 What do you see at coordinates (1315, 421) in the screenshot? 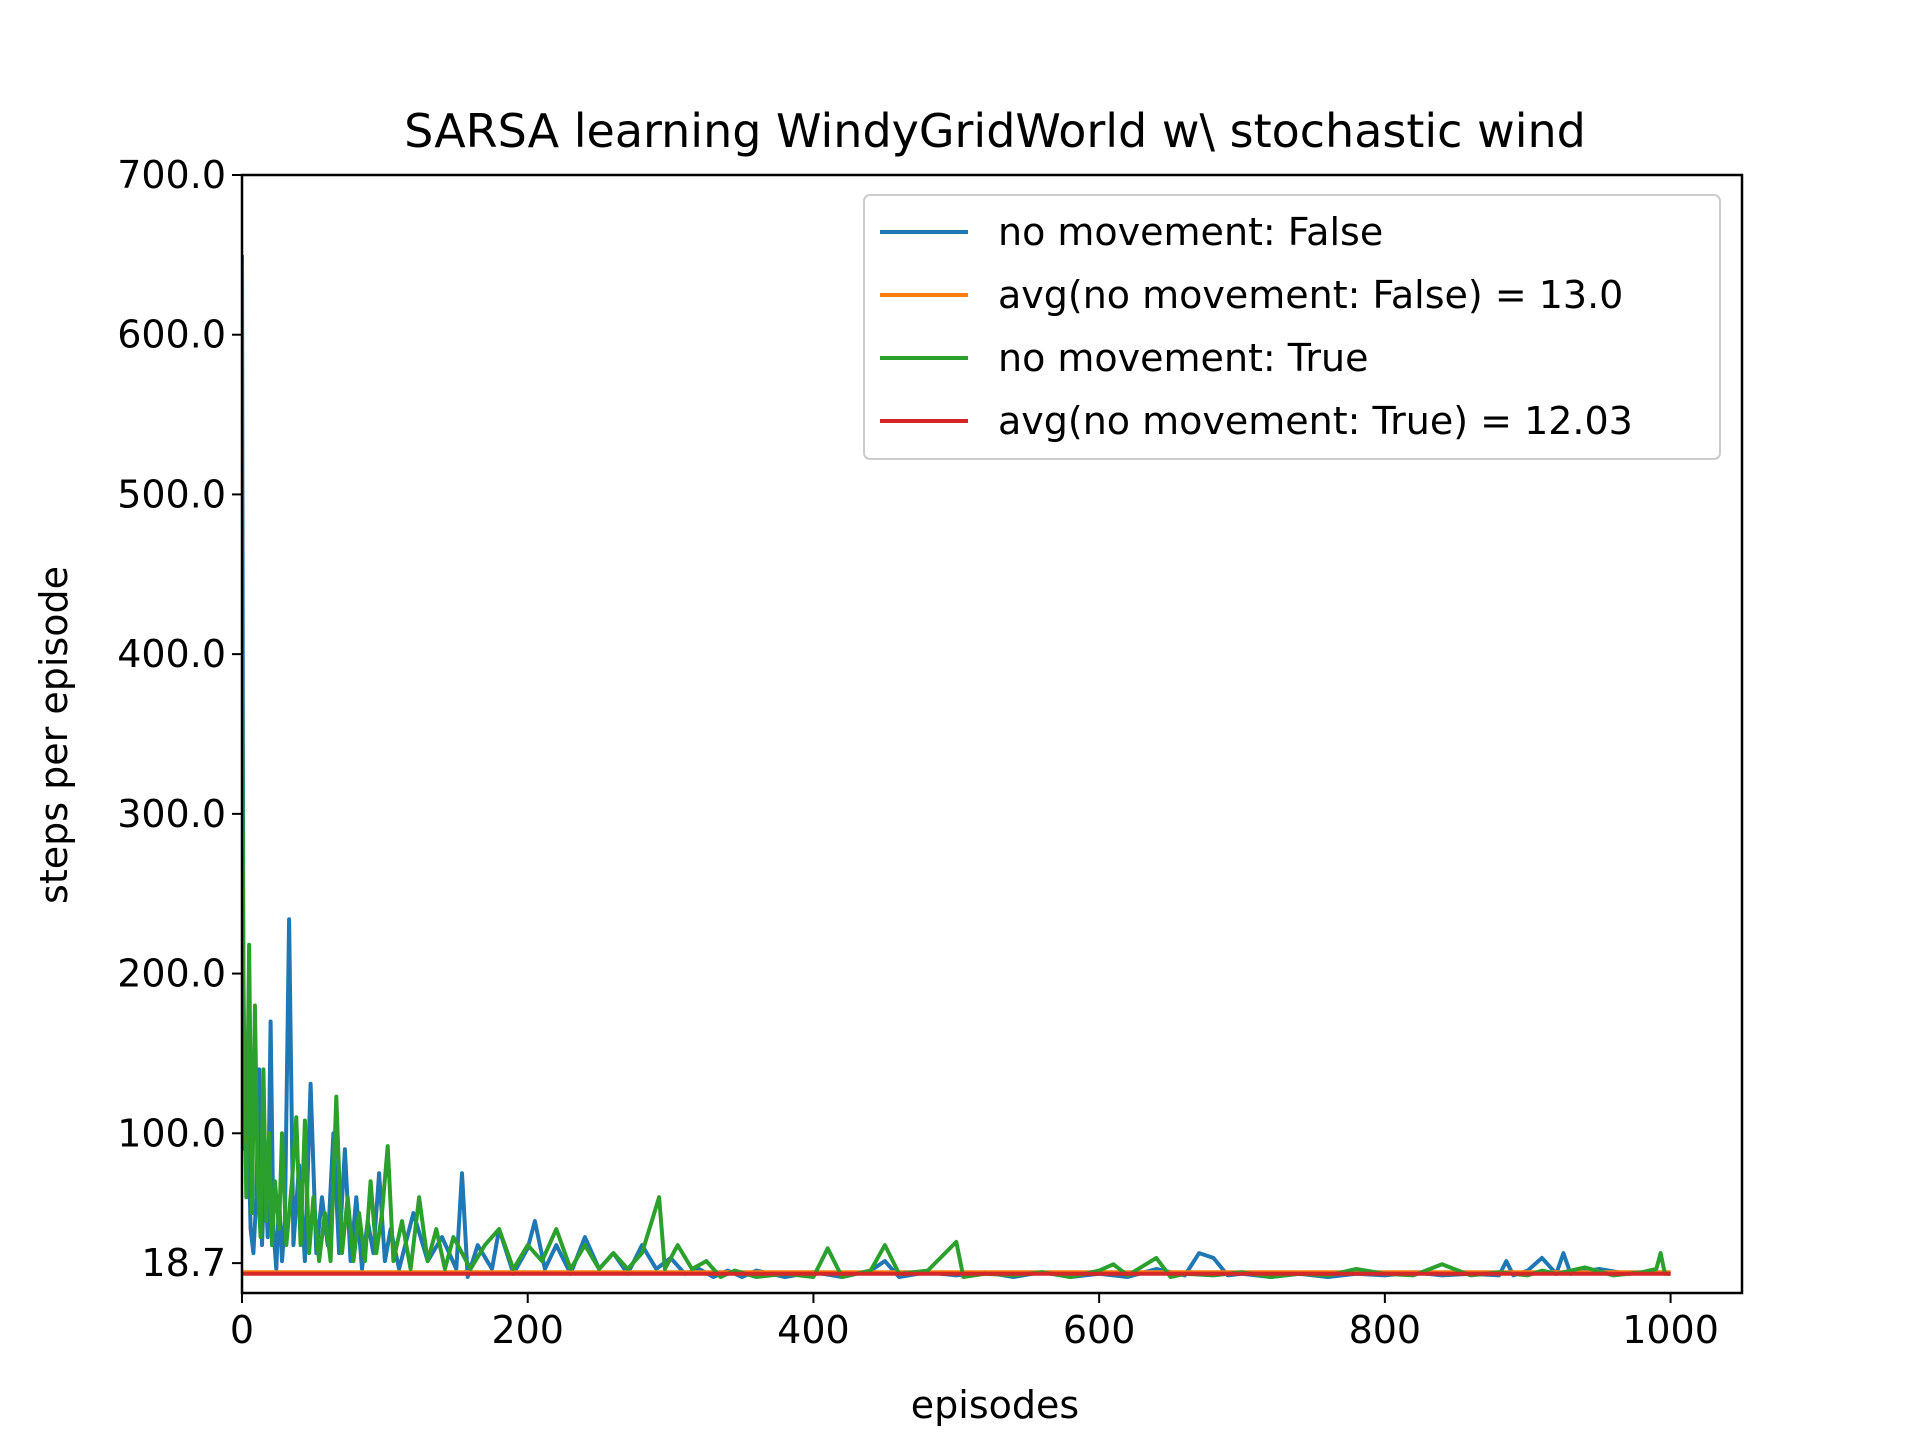
I see `legend-label-4: avg(no movement: True) = 12.03` at bounding box center [1315, 421].